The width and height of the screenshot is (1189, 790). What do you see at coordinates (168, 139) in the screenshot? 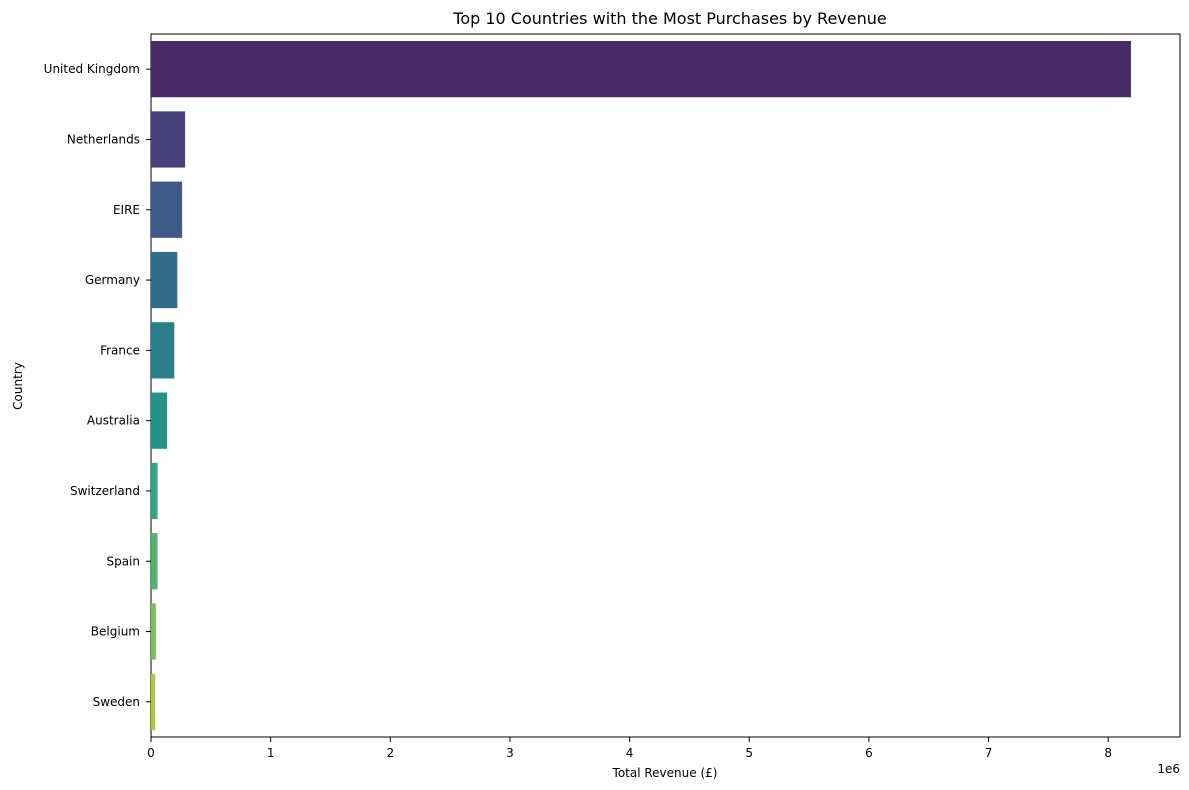
I see `bar-netherlands` at bounding box center [168, 139].